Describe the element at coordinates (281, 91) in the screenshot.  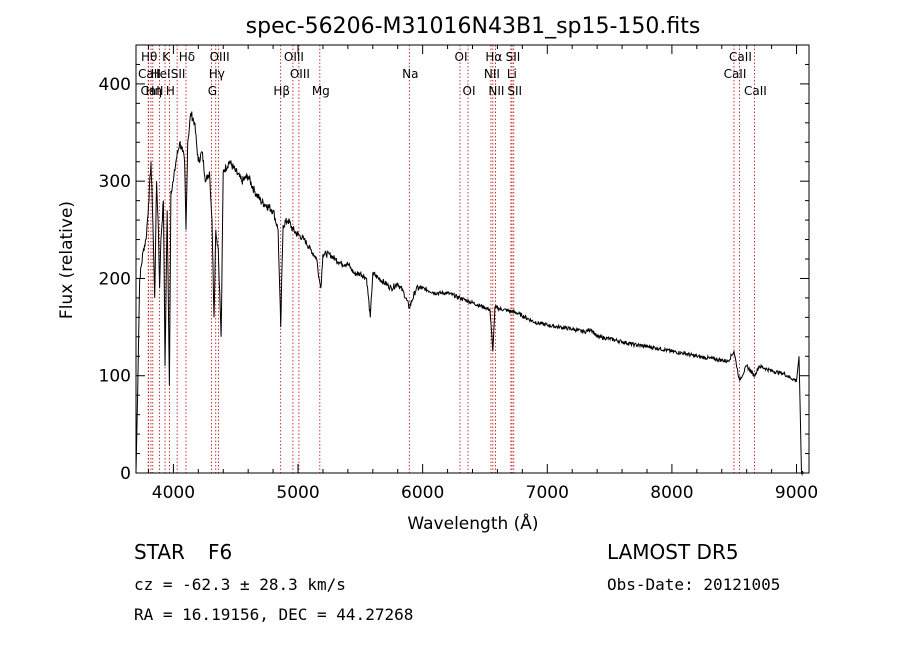
I see `line-label: Hβ` at that location.